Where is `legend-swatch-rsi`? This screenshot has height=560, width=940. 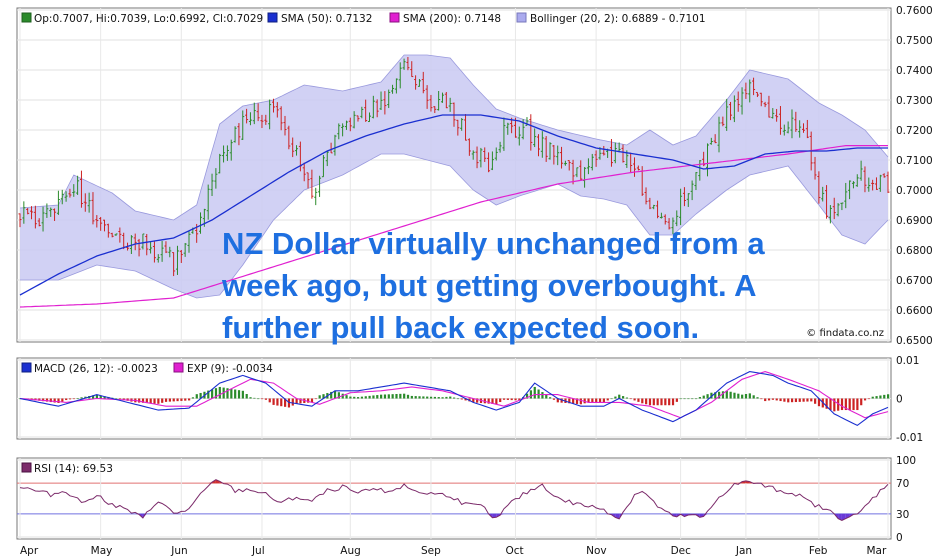
legend-swatch-rsi is located at coordinates (26, 467).